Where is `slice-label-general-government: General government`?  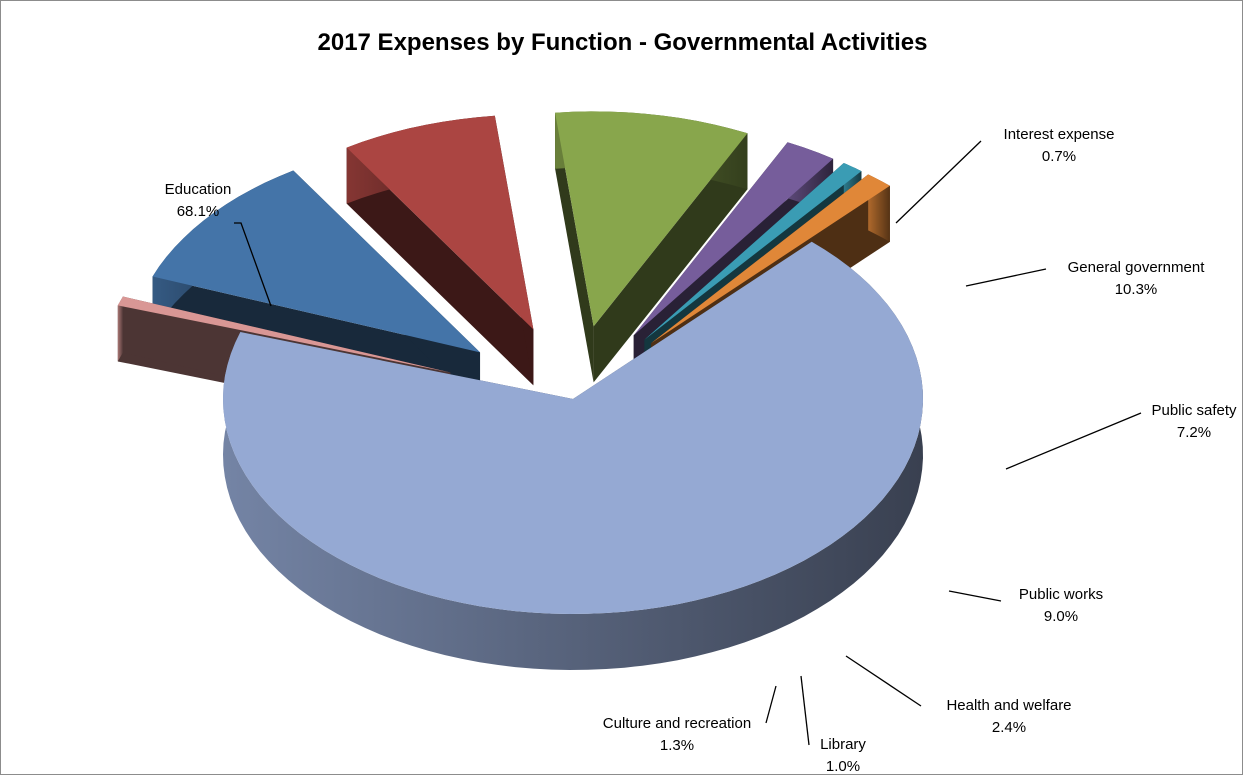 slice-label-general-government: General government is located at coordinates (1137, 267).